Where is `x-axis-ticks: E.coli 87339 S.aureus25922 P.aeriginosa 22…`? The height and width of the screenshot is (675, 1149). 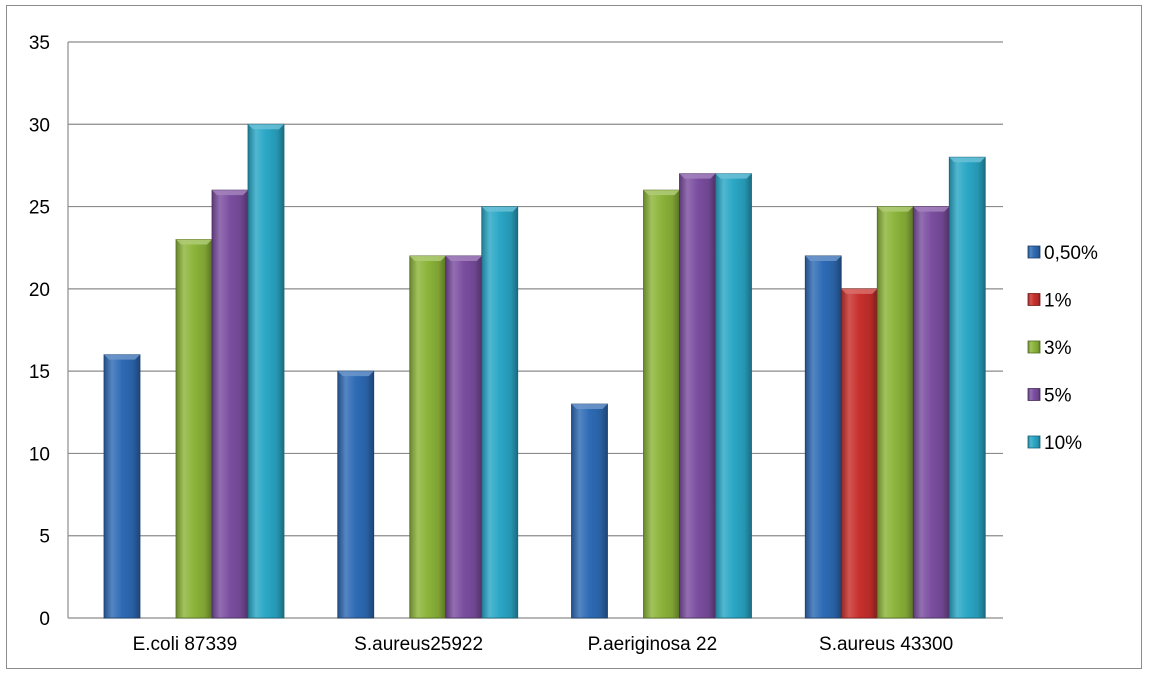 x-axis-ticks: E.coli 87339 S.aureus25922 P.aeriginosa 22… is located at coordinates (543, 644).